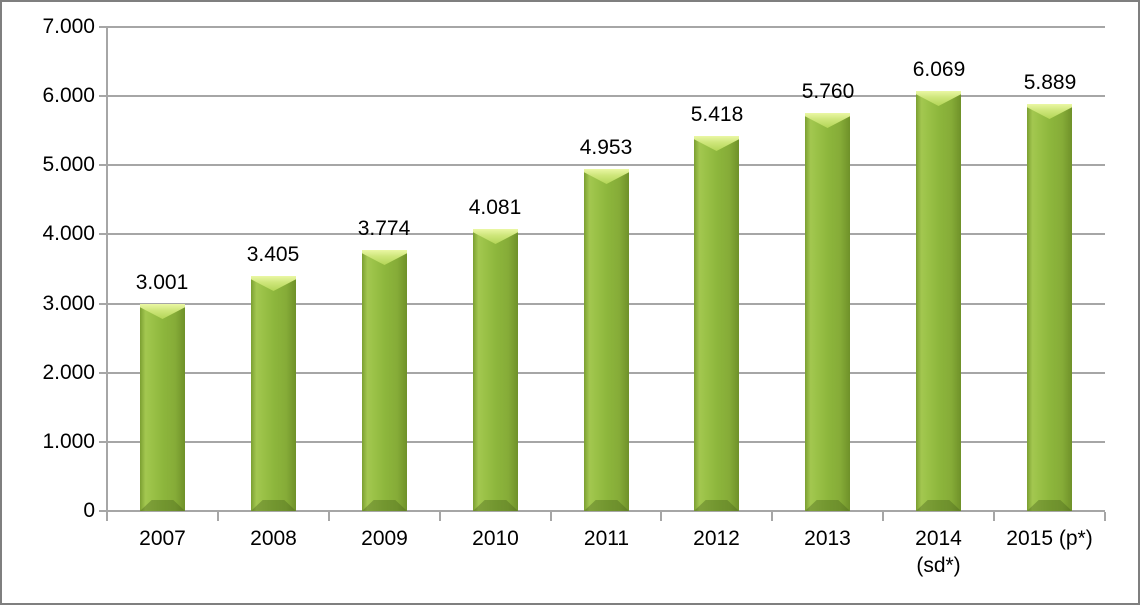 The width and height of the screenshot is (1140, 605). What do you see at coordinates (68, 164) in the screenshot?
I see `y-tick-label: 5.000` at bounding box center [68, 164].